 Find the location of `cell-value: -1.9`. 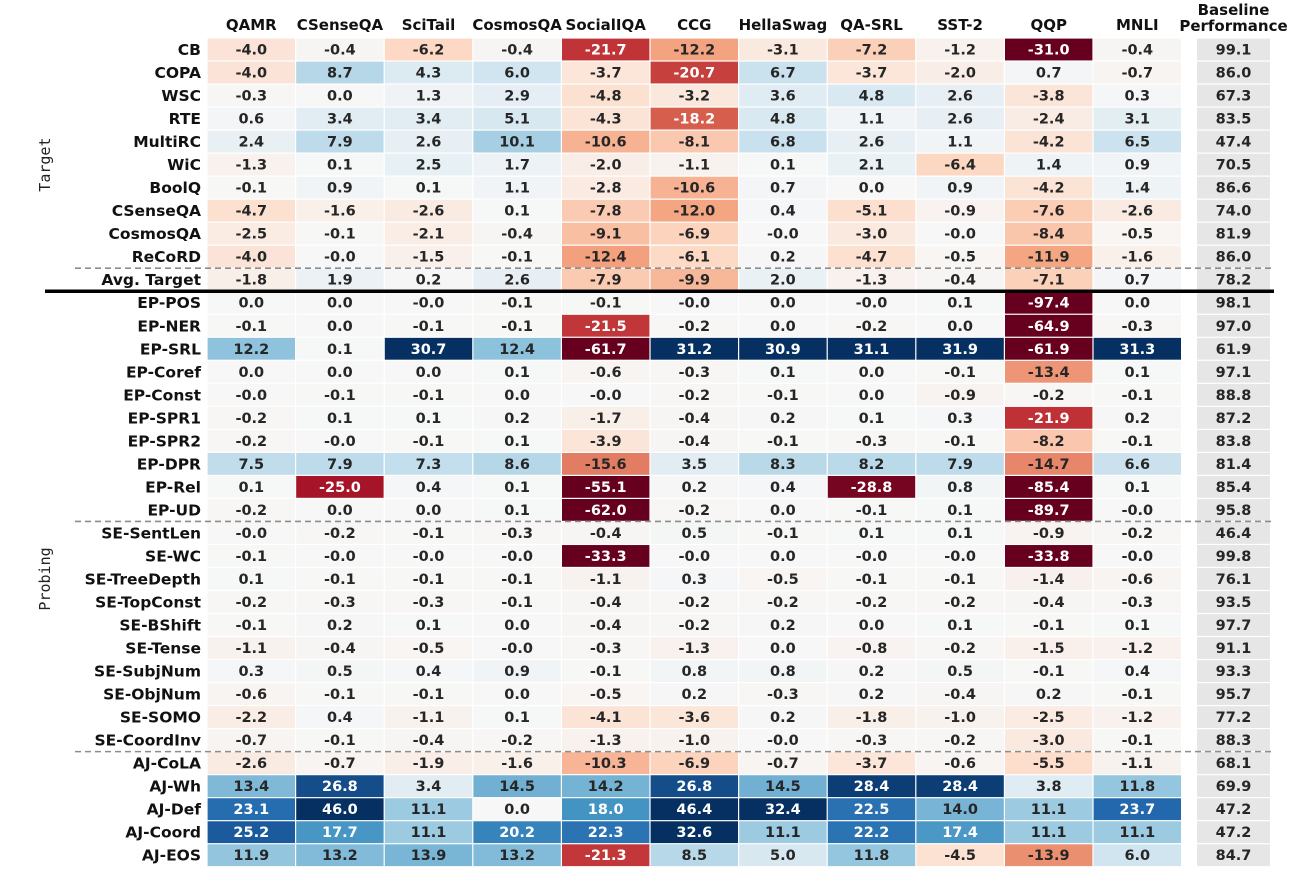

cell-value: -1.9 is located at coordinates (429, 764).